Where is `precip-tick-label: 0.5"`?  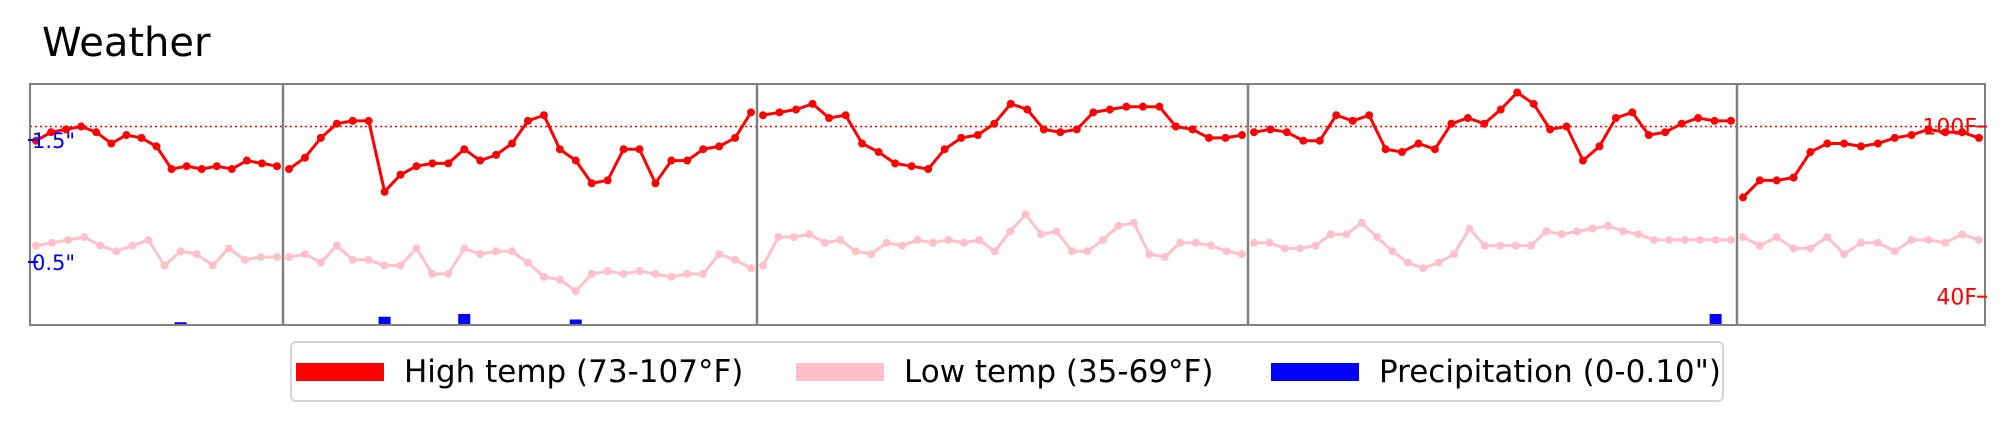
precip-tick-label: 0.5" is located at coordinates (53, 263).